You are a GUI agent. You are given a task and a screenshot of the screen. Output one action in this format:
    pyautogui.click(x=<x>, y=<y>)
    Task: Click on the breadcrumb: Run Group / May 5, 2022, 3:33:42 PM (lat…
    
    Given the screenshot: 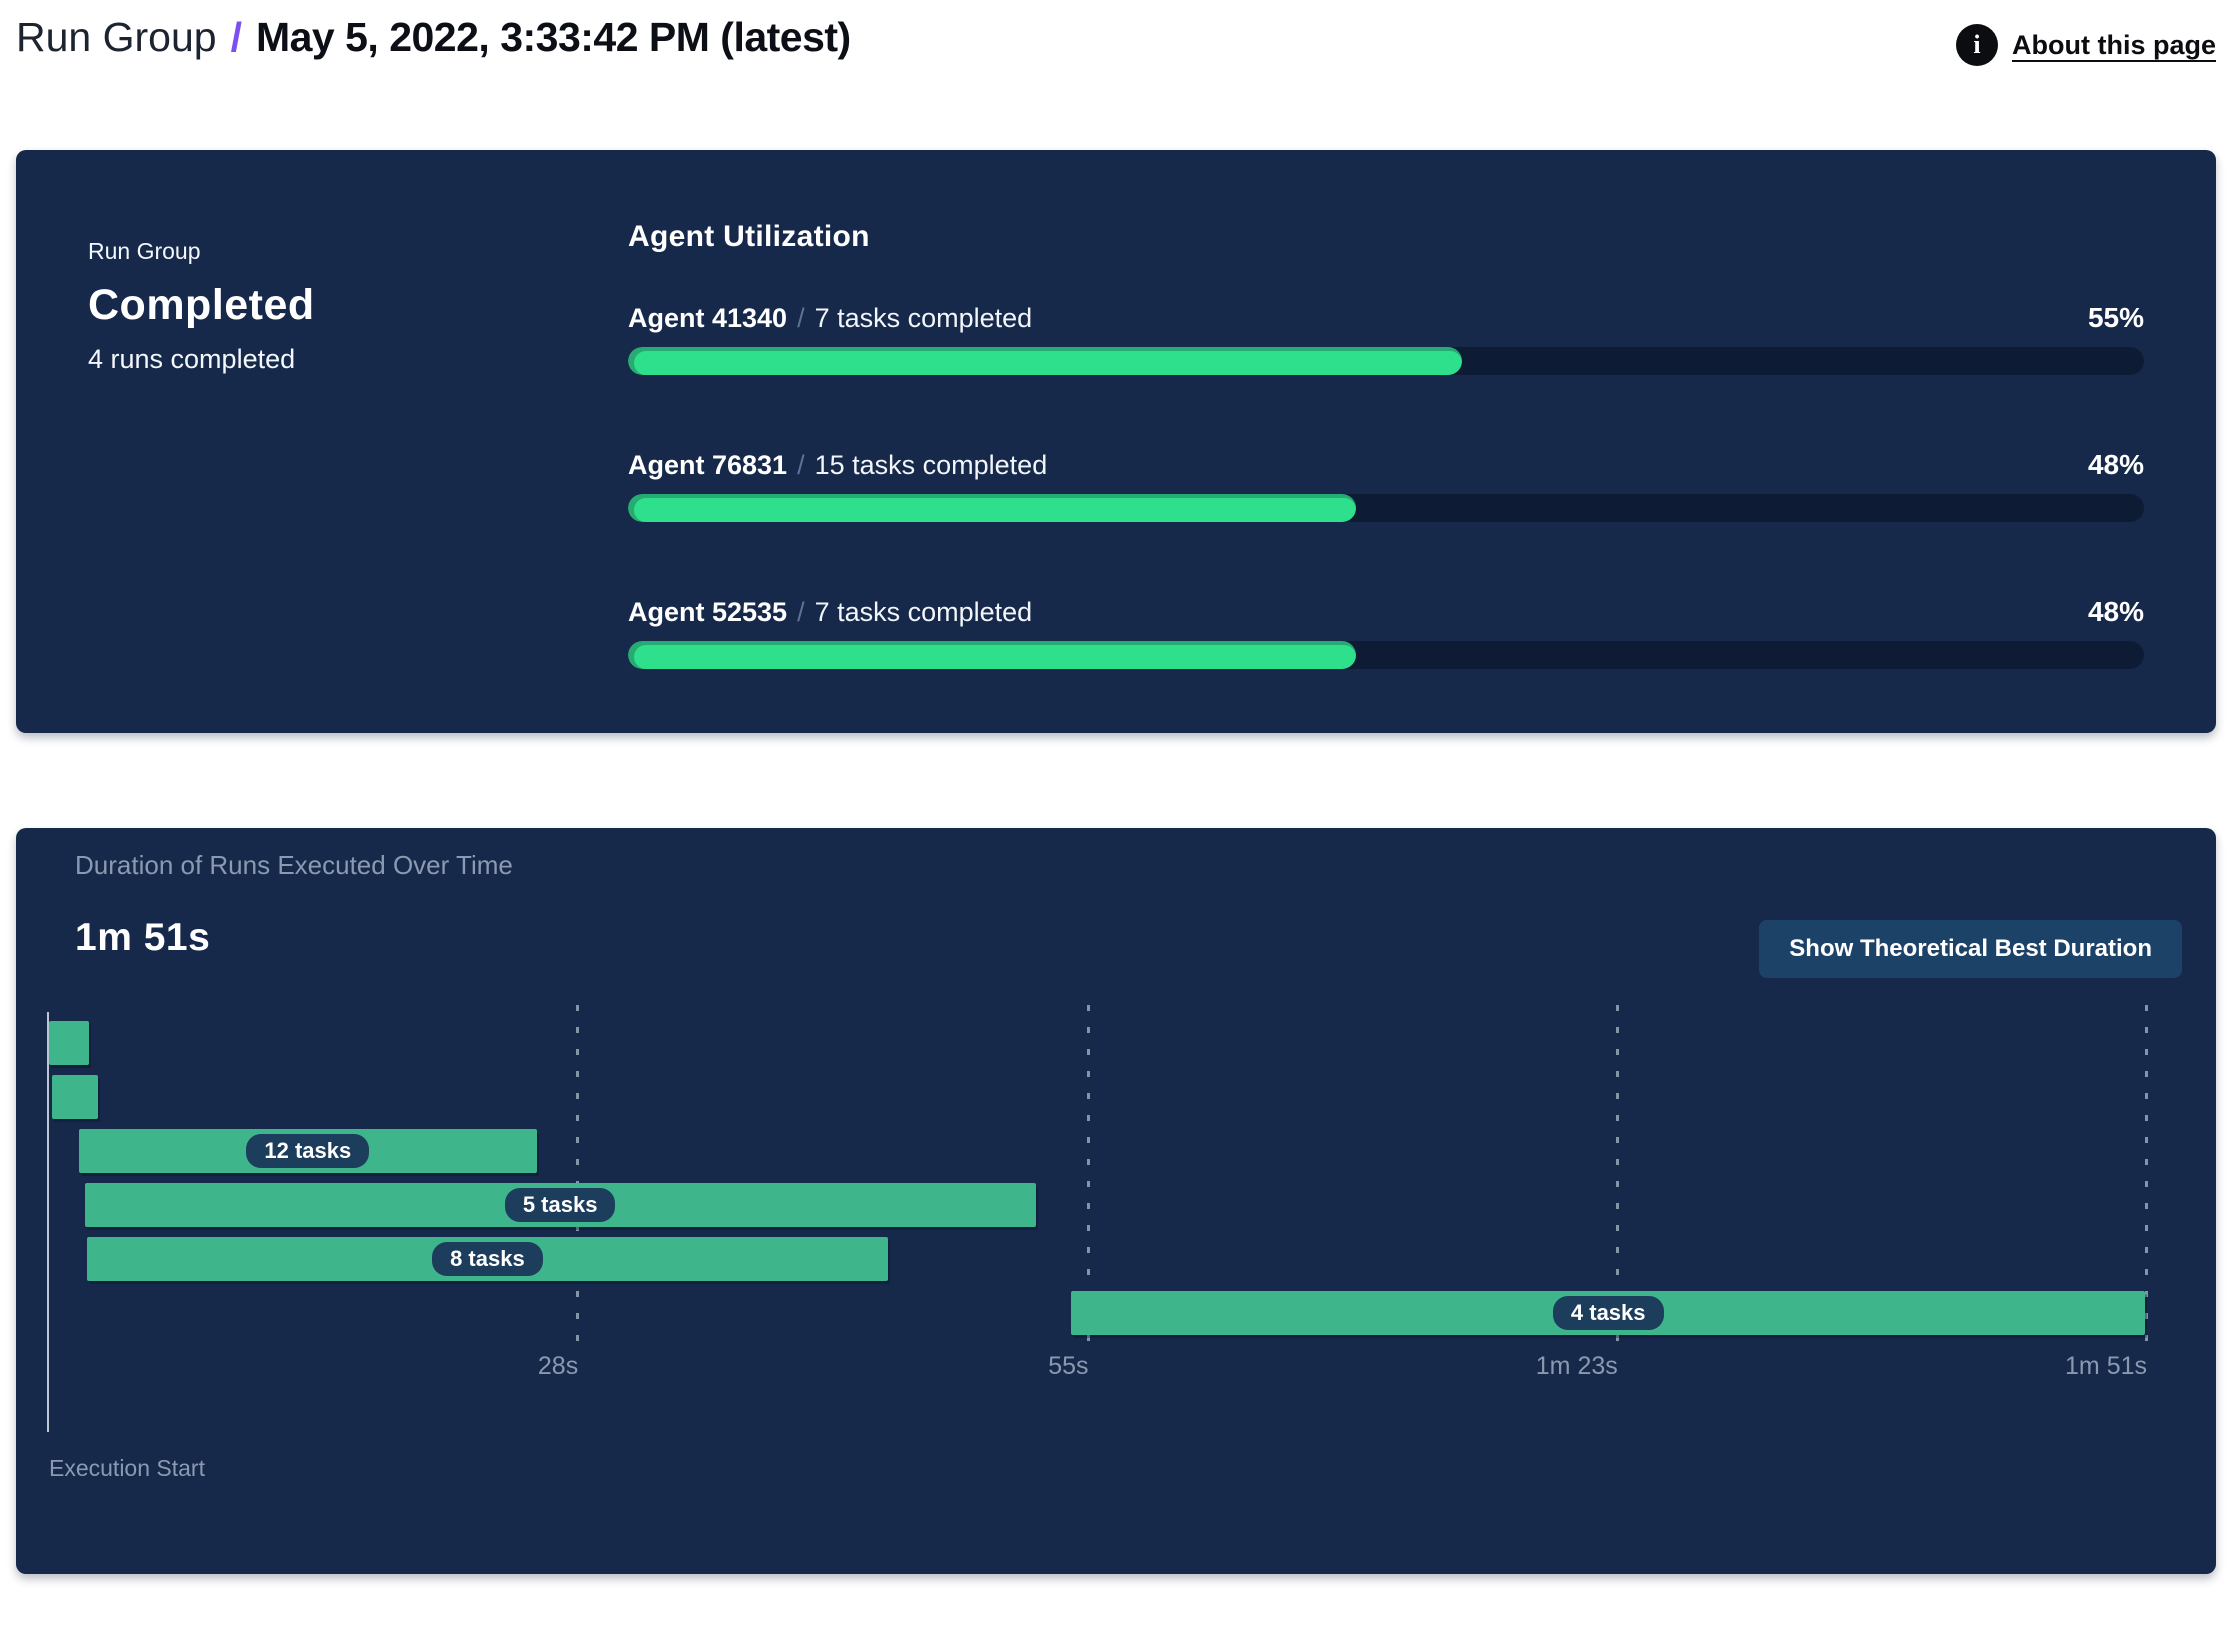 What is the action you would take?
    pyautogui.click(x=433, y=37)
    